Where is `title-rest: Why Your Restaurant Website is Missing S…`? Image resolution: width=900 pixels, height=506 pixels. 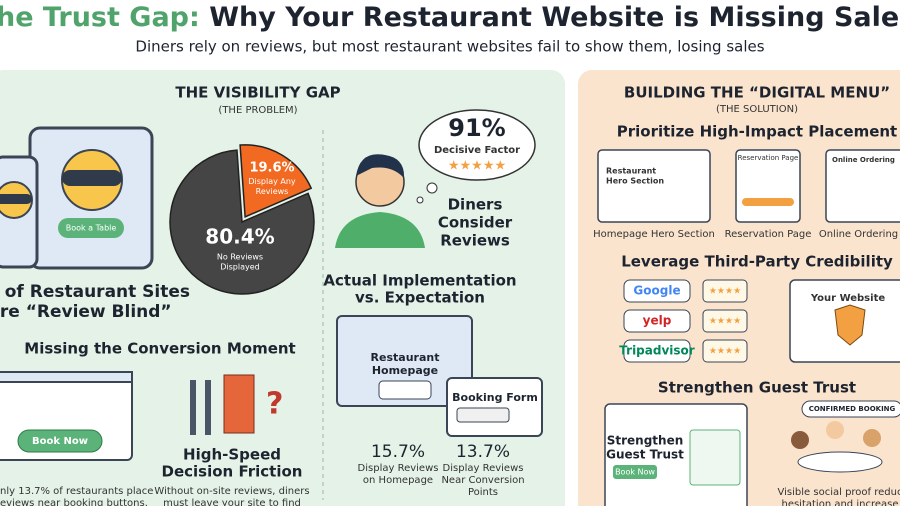
title-rest: Why Your Restaurant Website is Missing S… is located at coordinates (549, 17).